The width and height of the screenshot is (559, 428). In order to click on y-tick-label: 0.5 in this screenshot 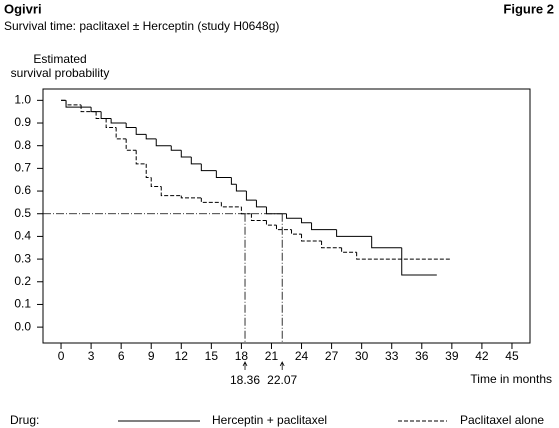, I will do `click(22, 213)`.